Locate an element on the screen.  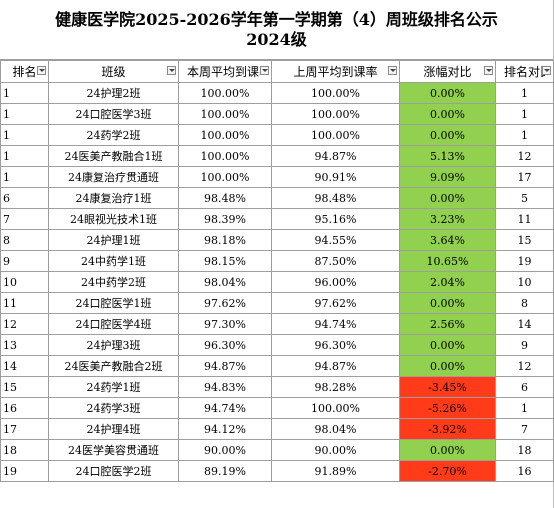
cell-class: 24中药学1班 is located at coordinates (113, 261).